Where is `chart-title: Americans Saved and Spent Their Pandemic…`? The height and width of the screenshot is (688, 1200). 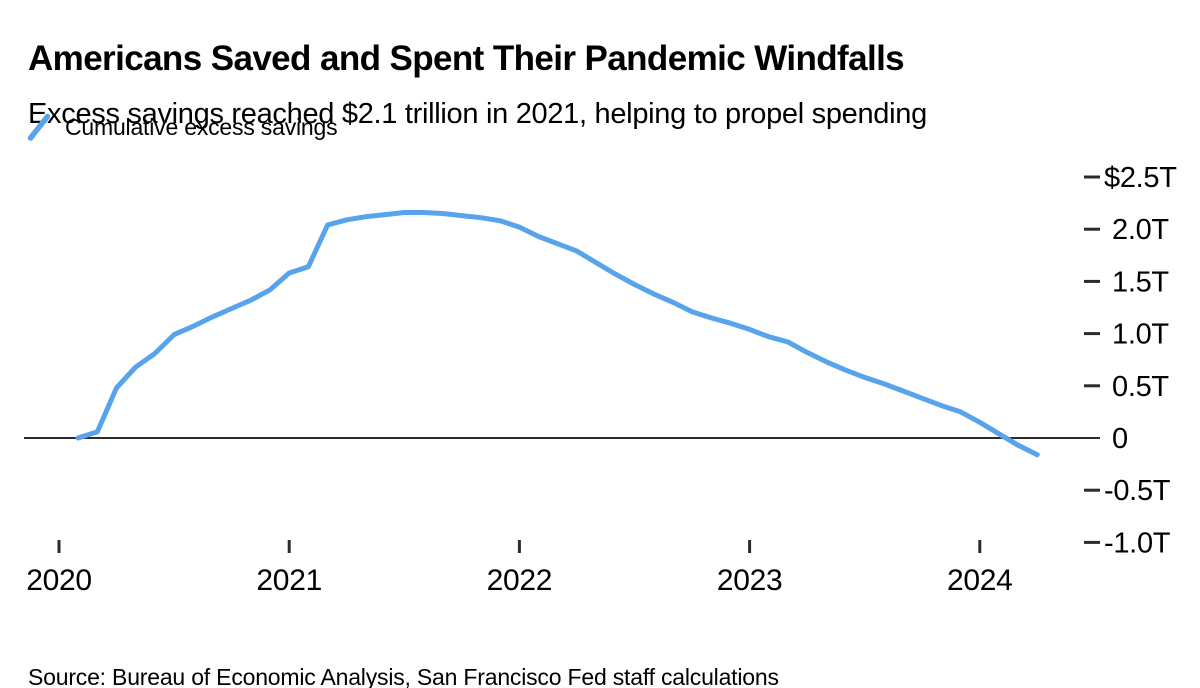 chart-title: Americans Saved and Spent Their Pandemic… is located at coordinates (466, 59).